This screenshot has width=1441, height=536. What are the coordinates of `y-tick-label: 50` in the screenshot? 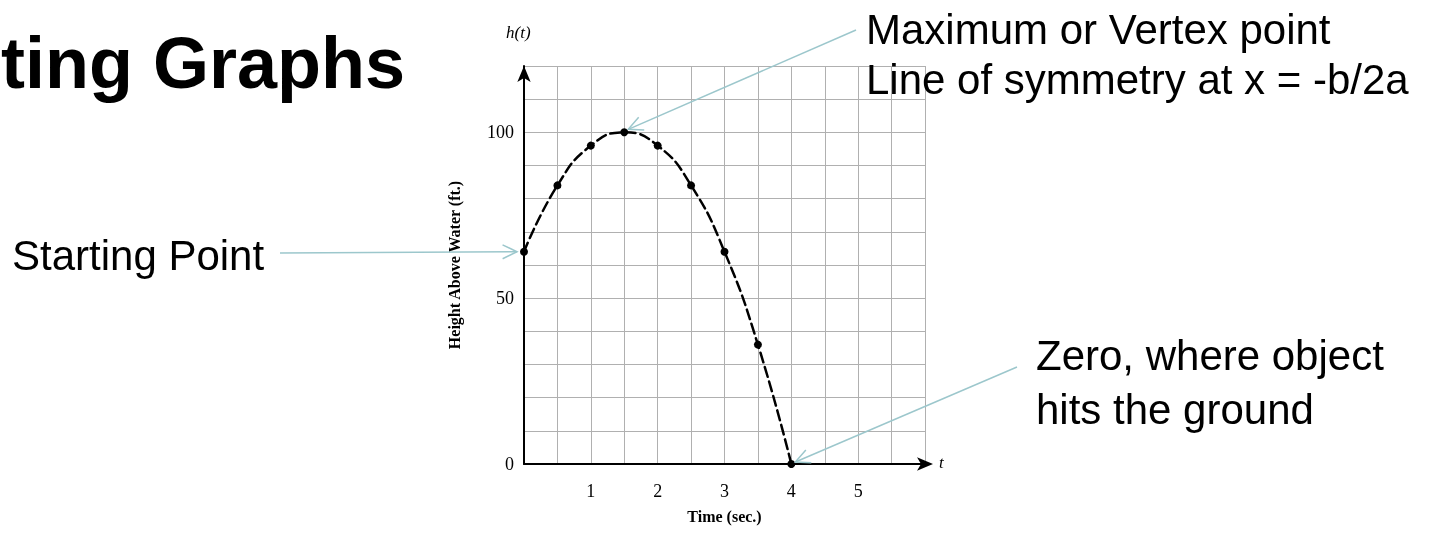 It's located at (505, 298).